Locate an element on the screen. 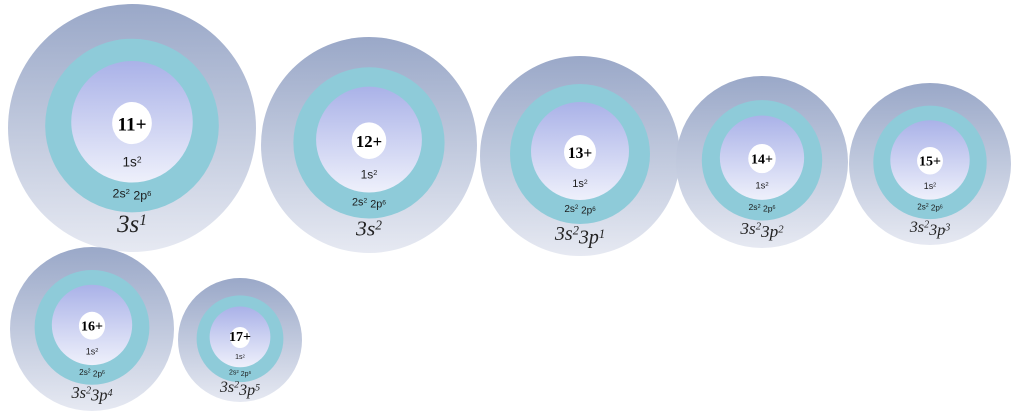 This screenshot has height=419, width=1020. atom-17-plus: 17+ 1s2​ 2s2​ 2p6​3s2​3p5​ is located at coordinates (240, 340).